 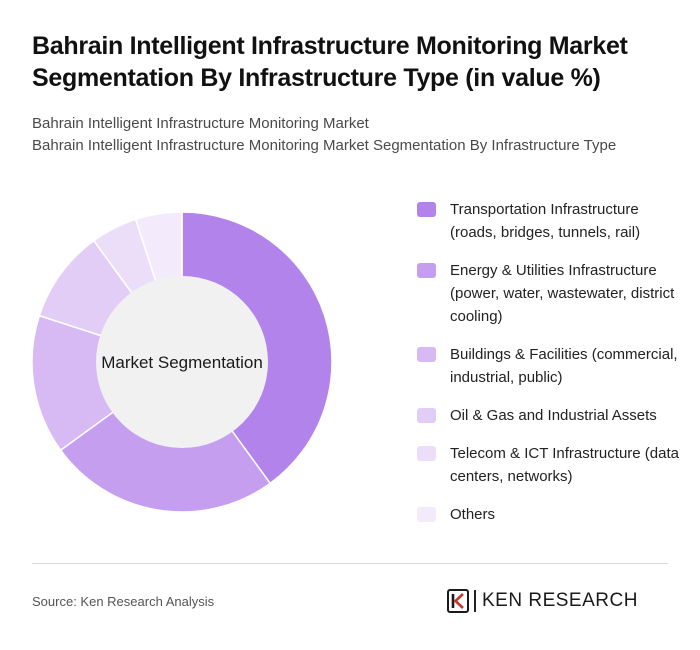 I want to click on donut-hole, so click(x=182, y=362).